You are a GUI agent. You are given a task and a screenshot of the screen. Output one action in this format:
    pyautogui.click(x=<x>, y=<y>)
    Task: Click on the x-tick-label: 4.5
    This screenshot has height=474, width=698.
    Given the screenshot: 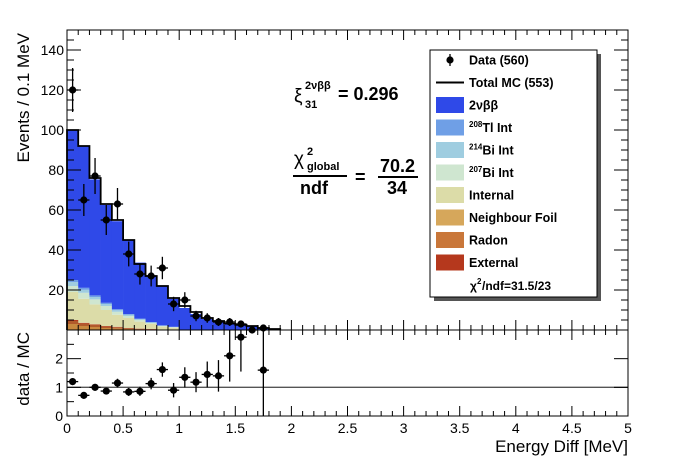 What is the action you would take?
    pyautogui.click(x=572, y=428)
    